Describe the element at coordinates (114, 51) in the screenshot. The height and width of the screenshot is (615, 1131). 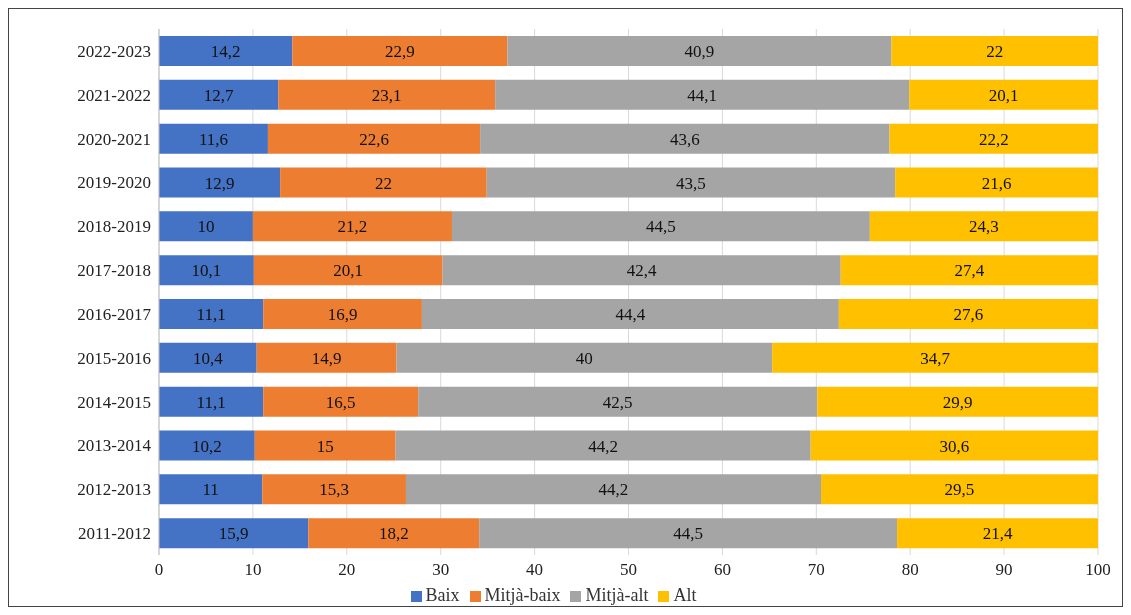
I see `y-tick-label: 2022-2023` at that location.